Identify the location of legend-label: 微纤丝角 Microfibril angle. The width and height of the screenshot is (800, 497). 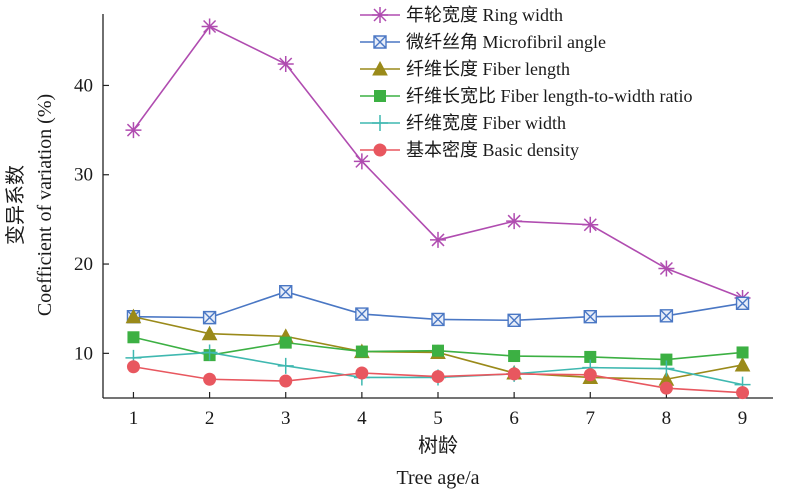
(506, 42).